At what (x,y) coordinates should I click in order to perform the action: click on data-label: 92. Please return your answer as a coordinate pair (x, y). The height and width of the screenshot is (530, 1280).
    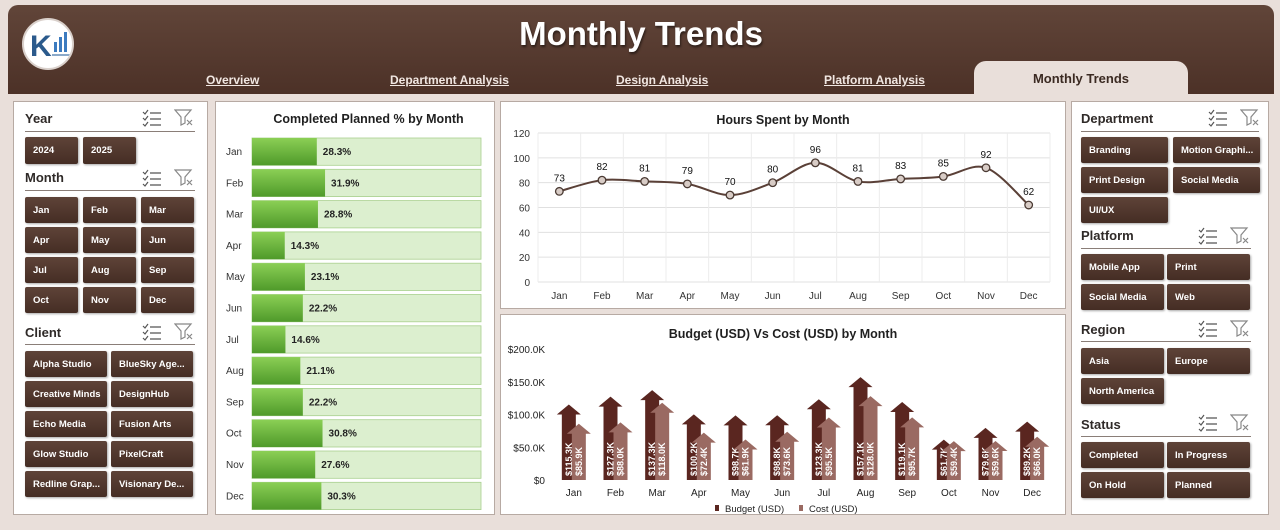
    Looking at the image, I should click on (986, 155).